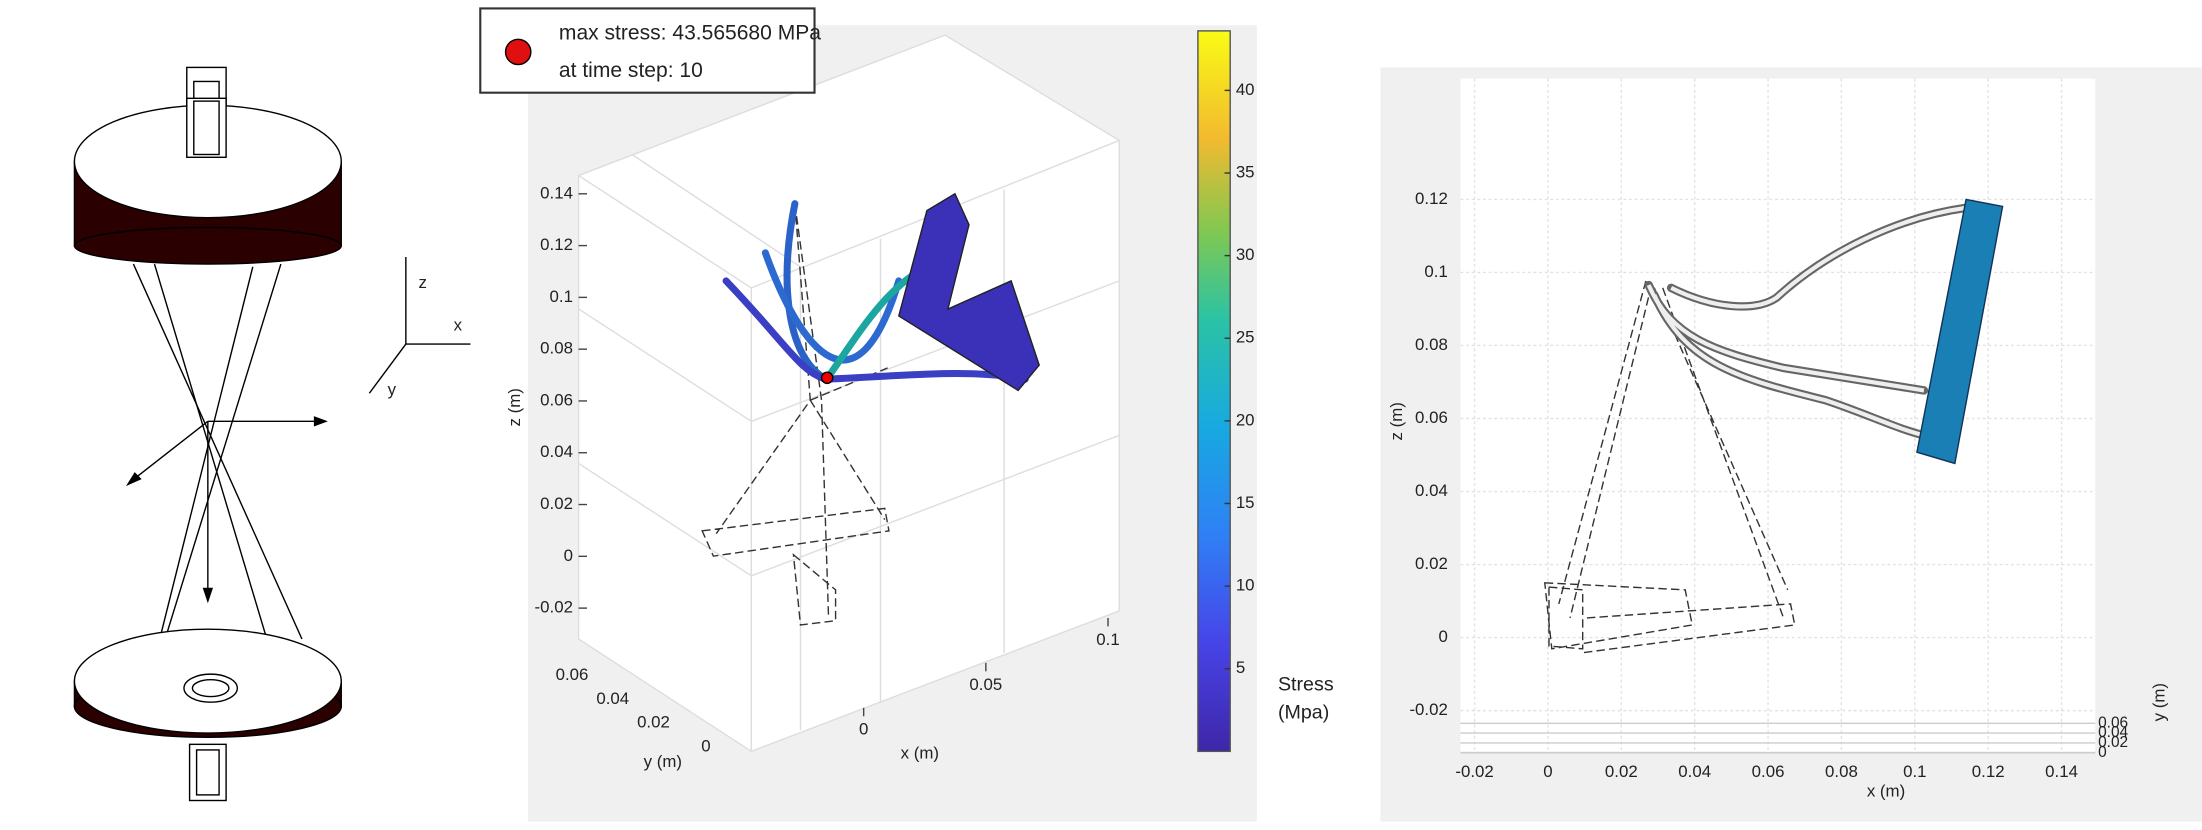  What do you see at coordinates (1245, 254) in the screenshot?
I see `colorbar-tick-label: 30` at bounding box center [1245, 254].